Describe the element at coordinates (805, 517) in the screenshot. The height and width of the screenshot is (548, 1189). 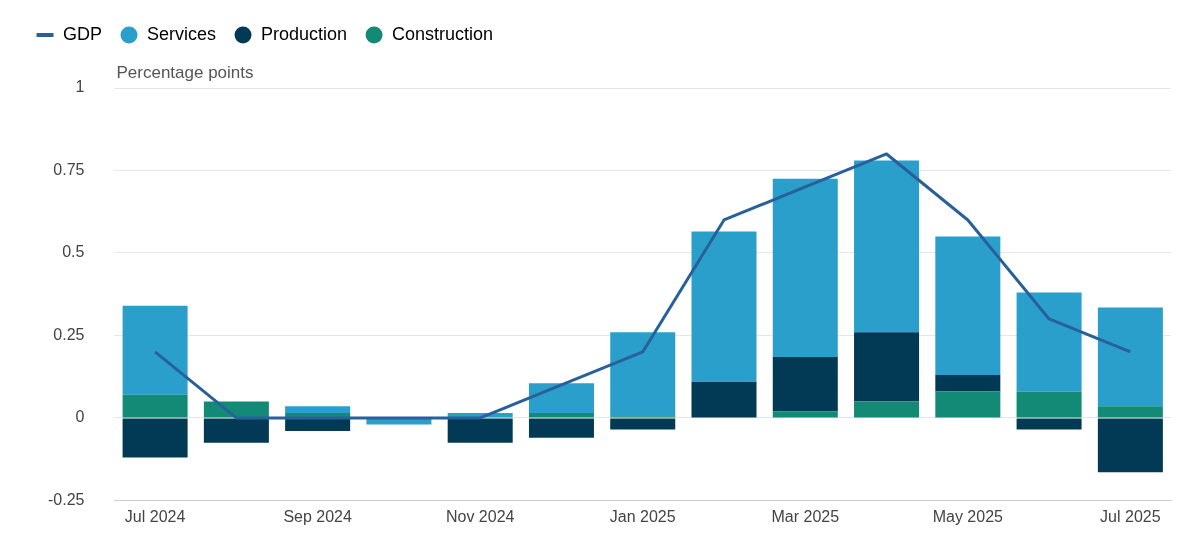
I see `x-tick-label: Mar 2025` at that location.